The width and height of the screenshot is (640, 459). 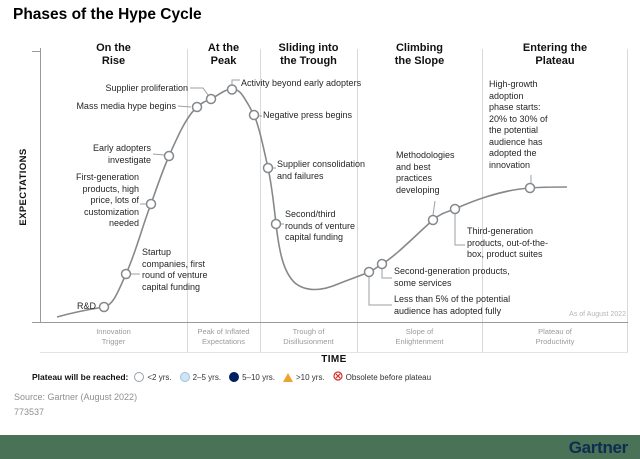 I want to click on annotation-activity-beyond: Activity beyond early adopters, so click(x=301, y=83).